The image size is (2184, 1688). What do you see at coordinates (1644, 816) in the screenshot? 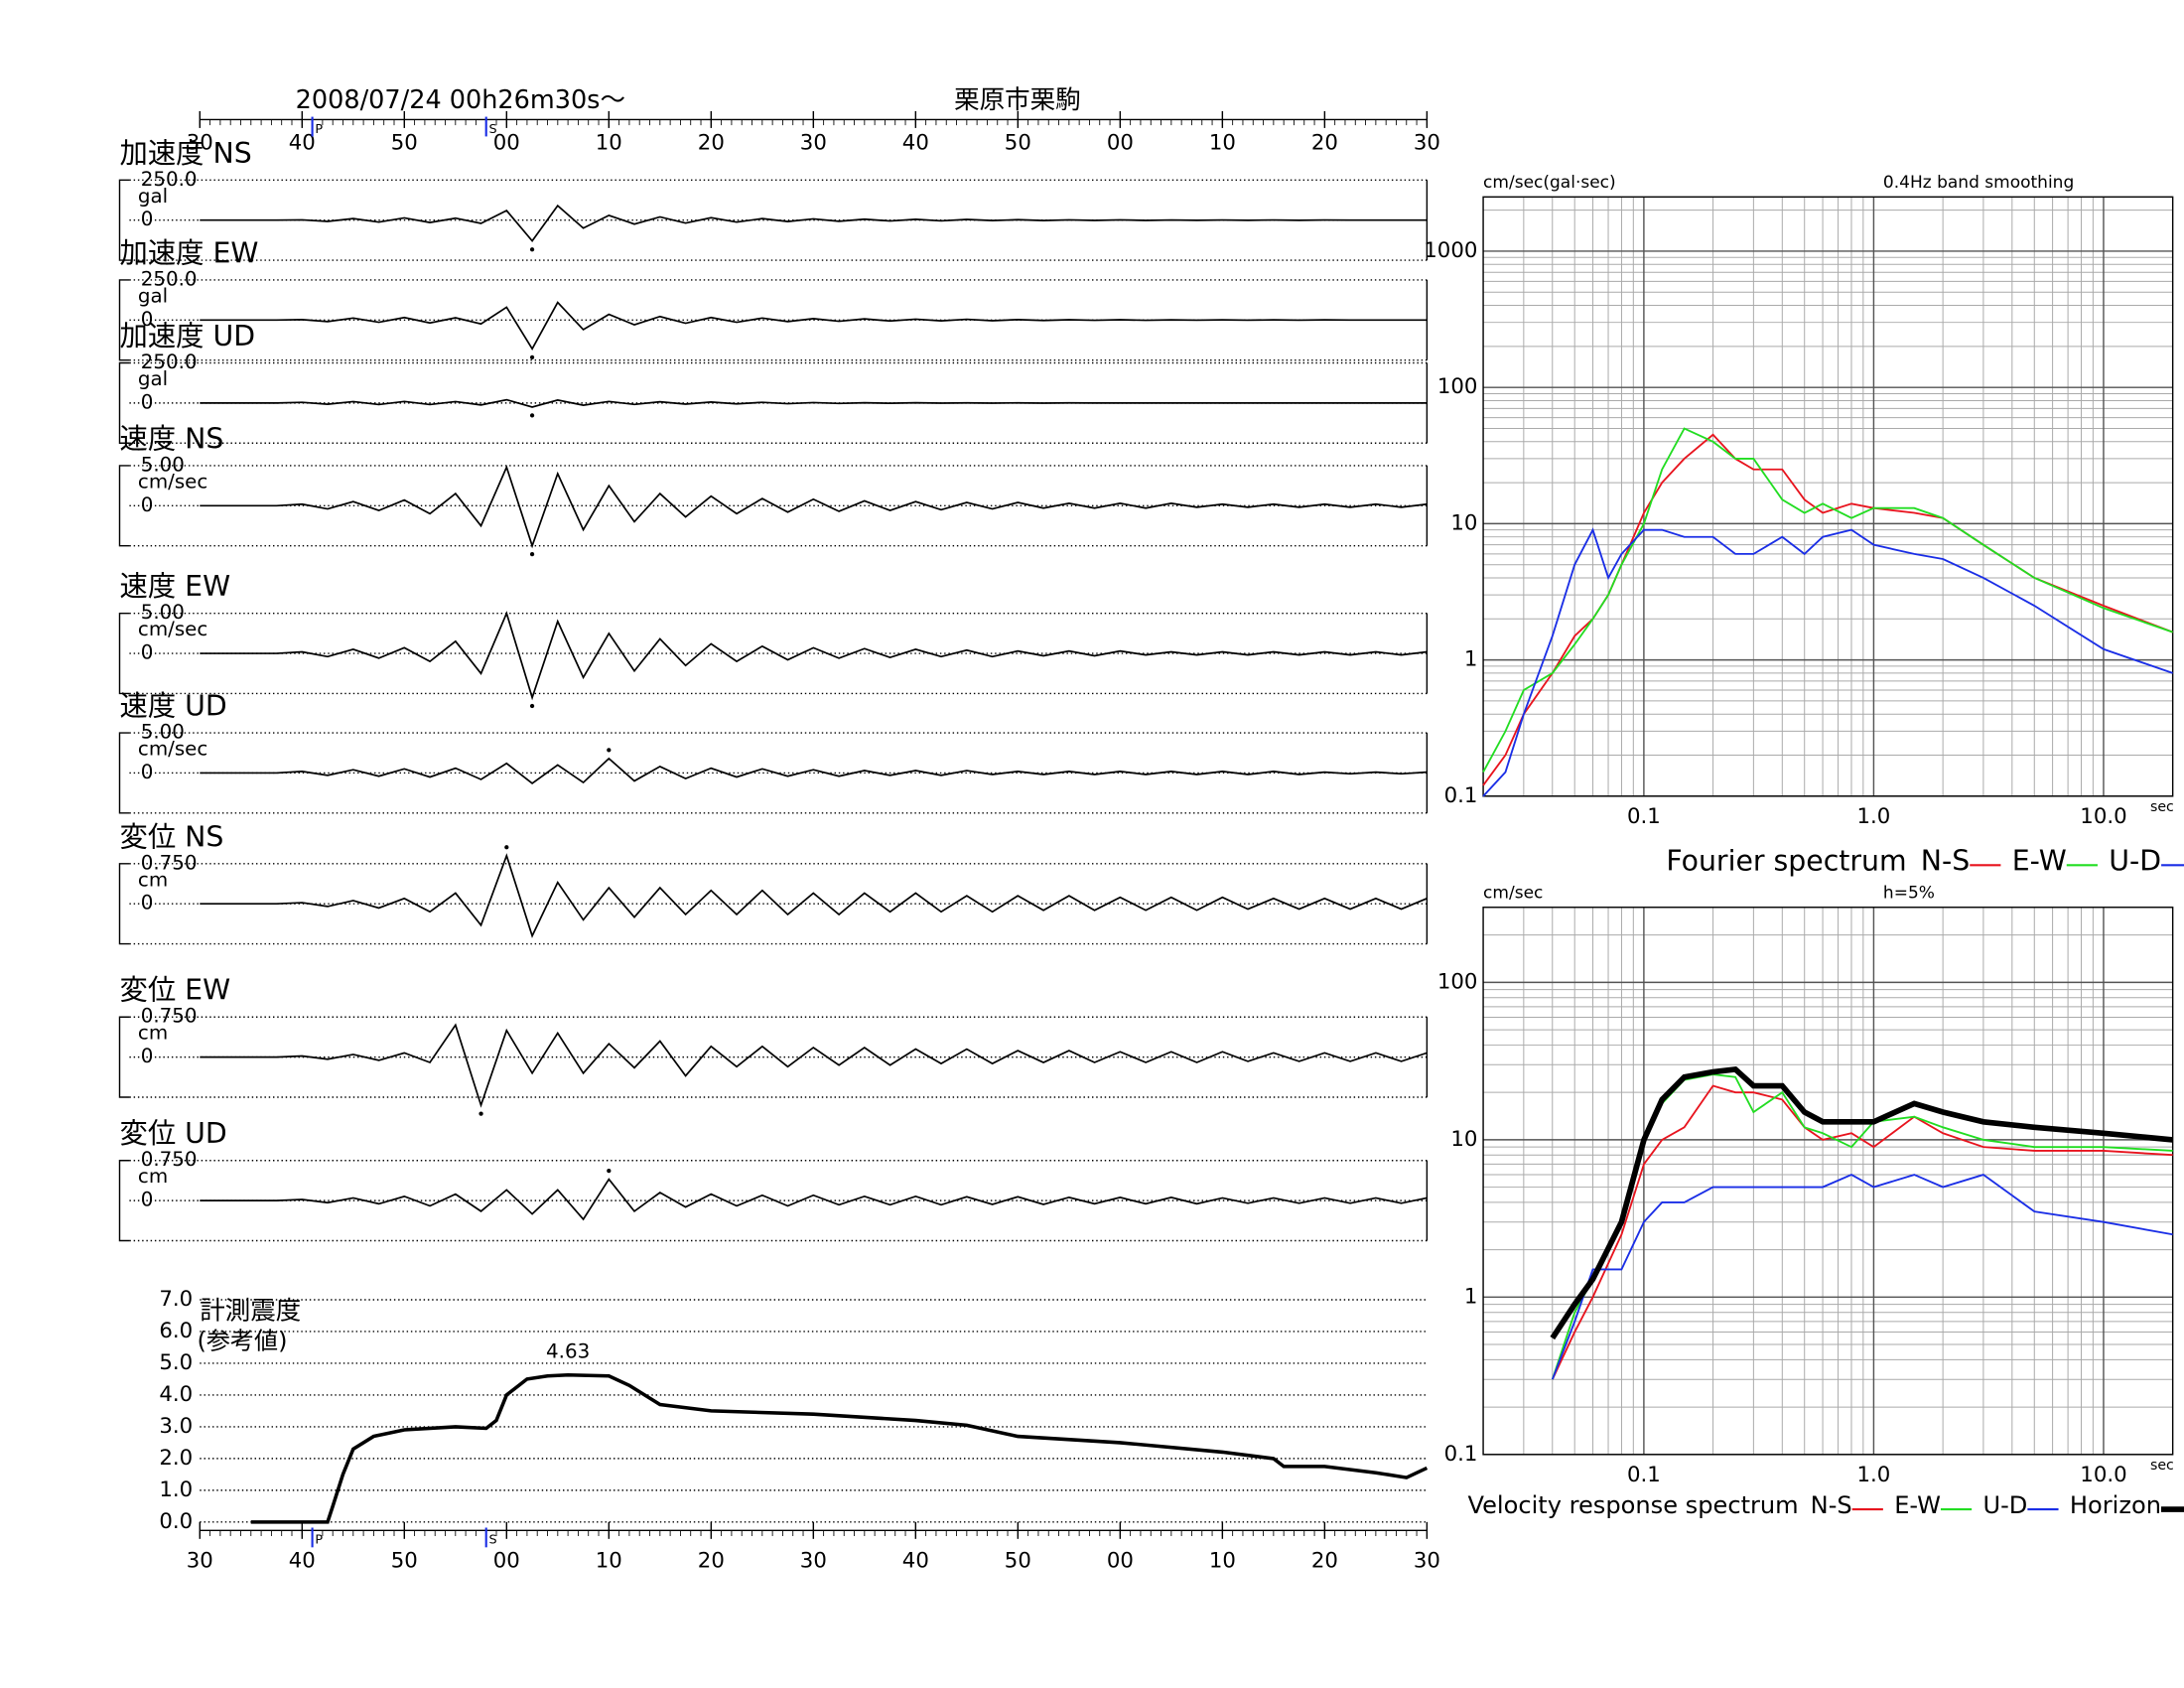
I see `x-tick-label: 0.1` at bounding box center [1644, 816].